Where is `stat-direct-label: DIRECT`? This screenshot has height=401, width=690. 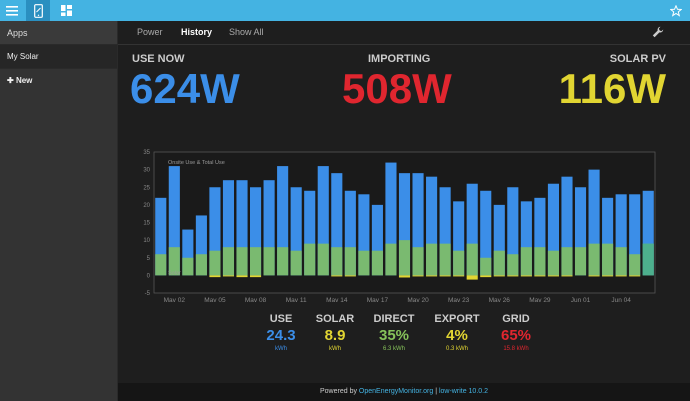
stat-direct-label: DIRECT is located at coordinates (394, 319).